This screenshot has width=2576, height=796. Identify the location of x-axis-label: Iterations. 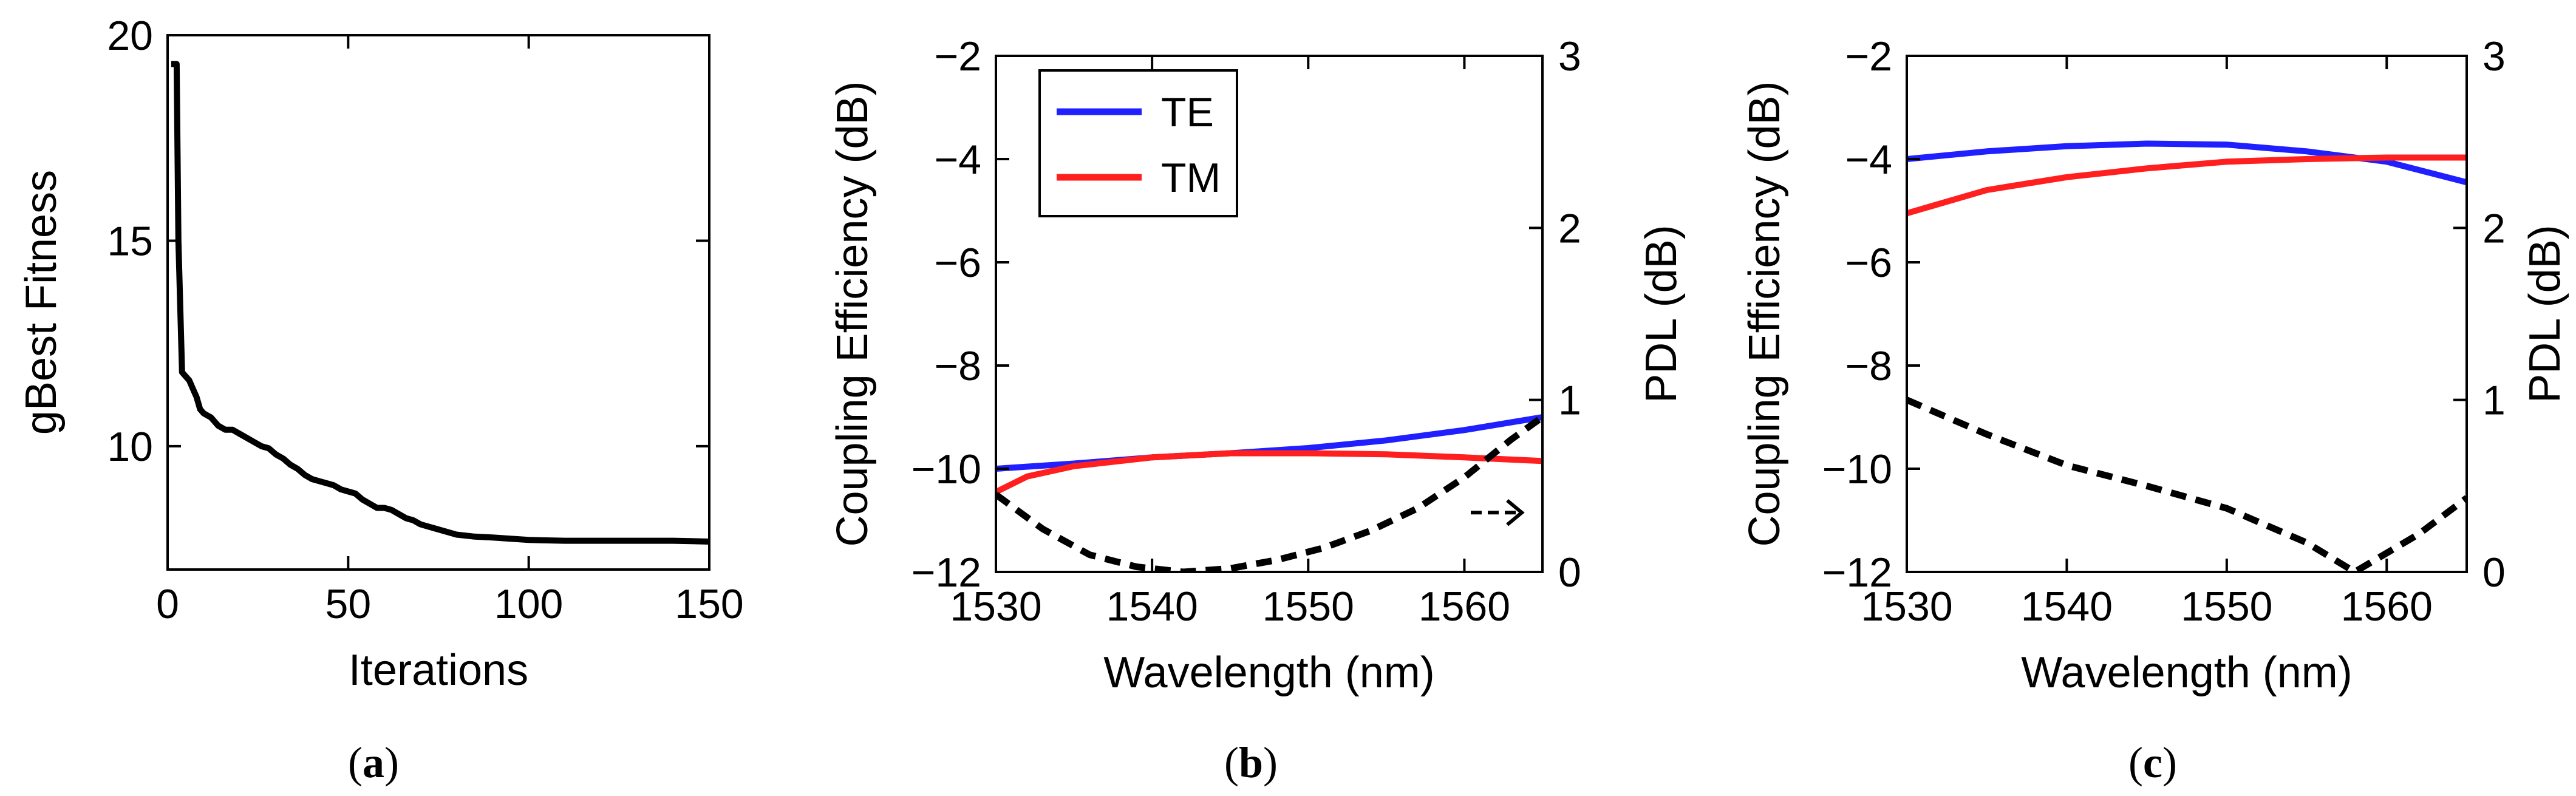
(439, 670).